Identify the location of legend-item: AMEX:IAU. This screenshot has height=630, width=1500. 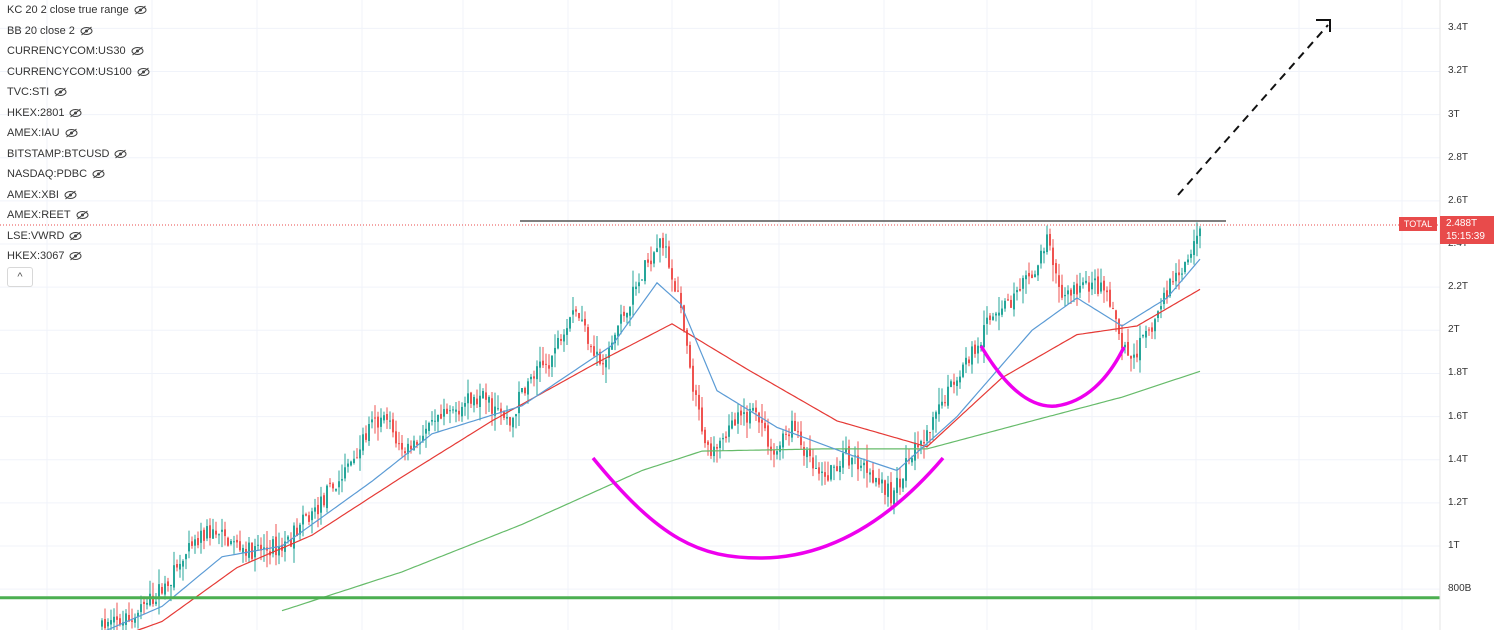
(78, 133).